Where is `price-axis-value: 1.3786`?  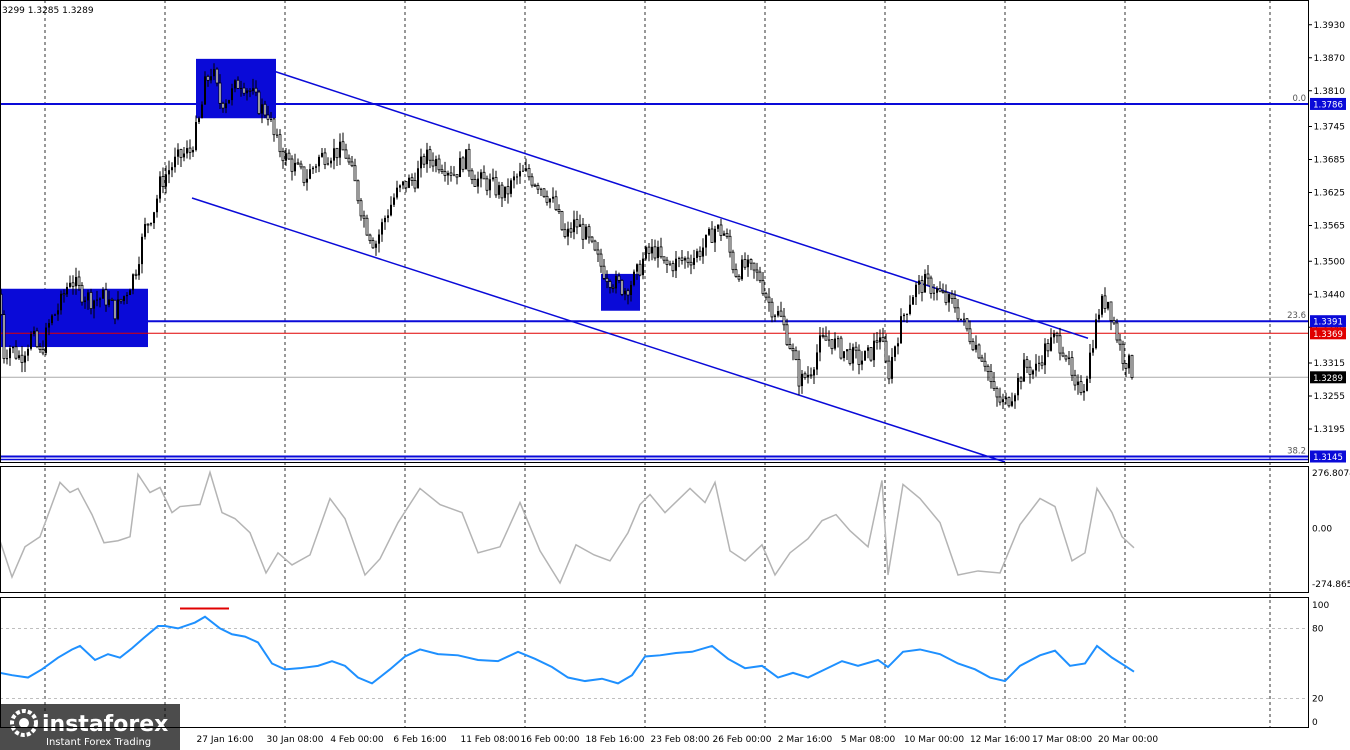
price-axis-value: 1.3786 is located at coordinates (1328, 105).